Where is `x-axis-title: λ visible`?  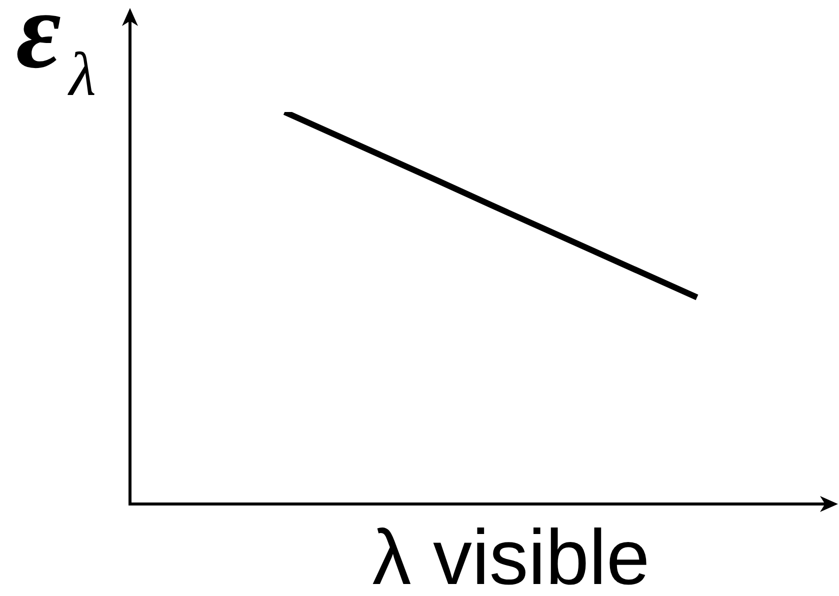 x-axis-title: λ visible is located at coordinates (511, 554).